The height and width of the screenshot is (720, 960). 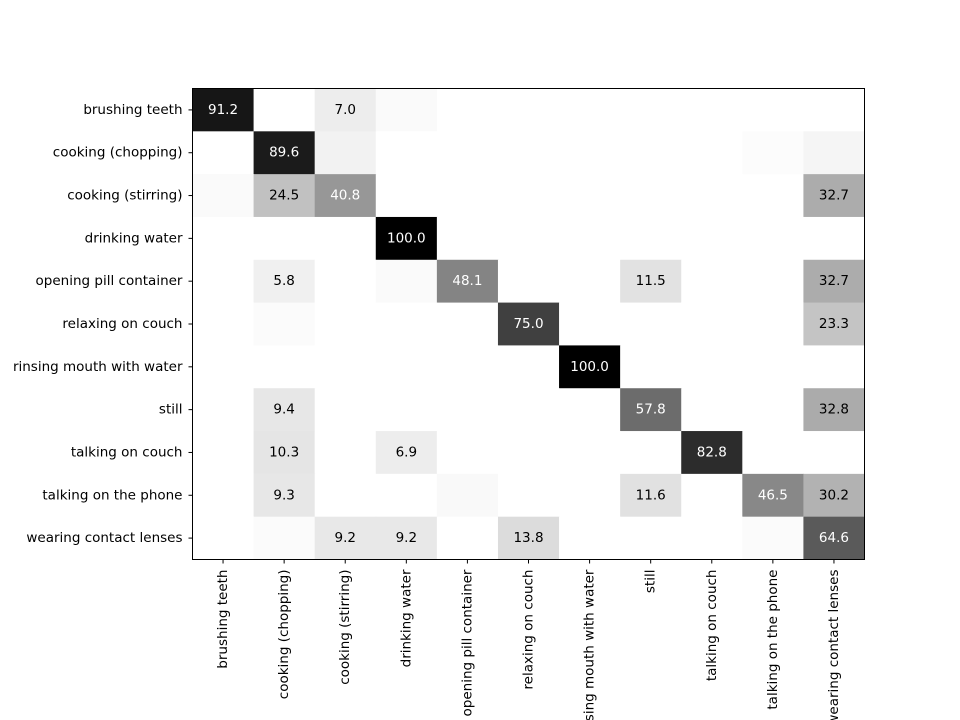 I want to click on cell-value-label: 11.5, so click(x=651, y=281).